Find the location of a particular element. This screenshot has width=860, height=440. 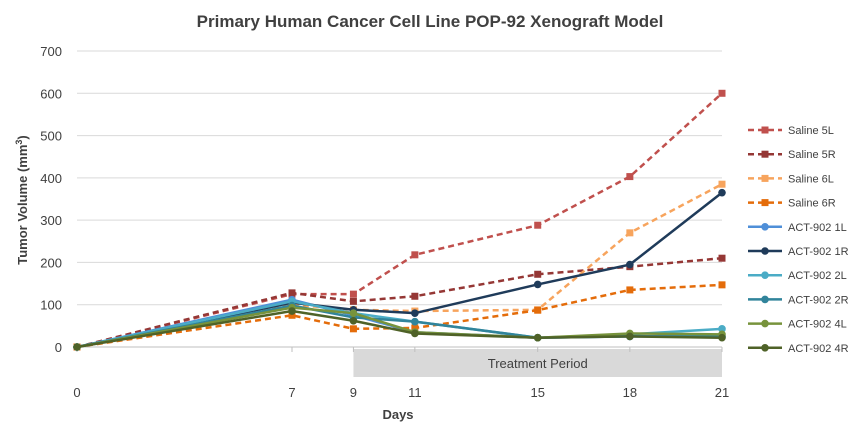

x-tick-label: 21 is located at coordinates (722, 392).